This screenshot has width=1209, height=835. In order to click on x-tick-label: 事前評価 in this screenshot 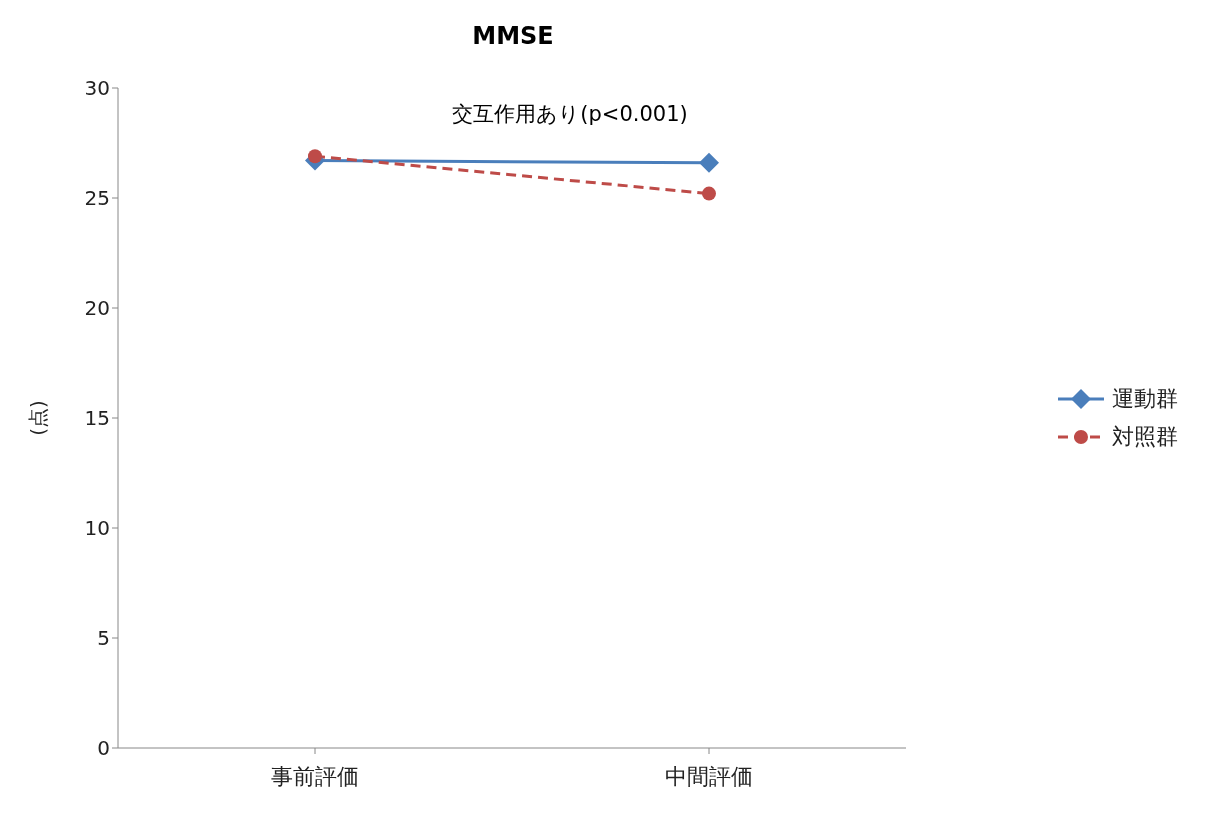, I will do `click(315, 776)`.